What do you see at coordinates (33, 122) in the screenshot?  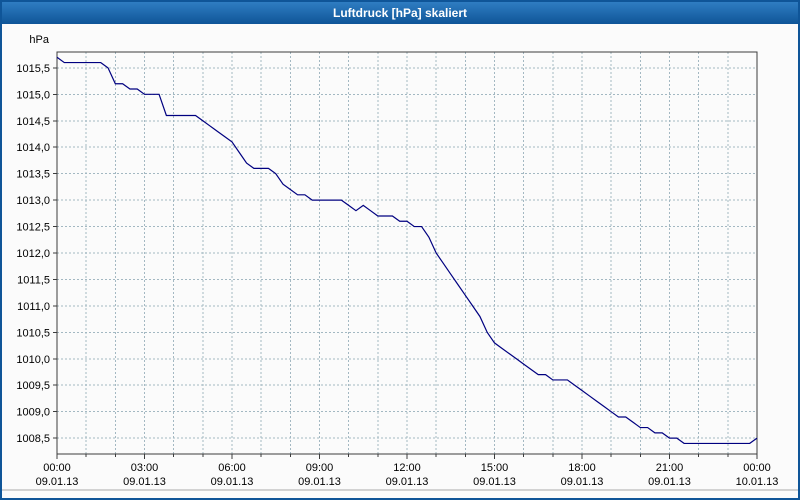 I see `y-axis-tick-label: 1014,5` at bounding box center [33, 122].